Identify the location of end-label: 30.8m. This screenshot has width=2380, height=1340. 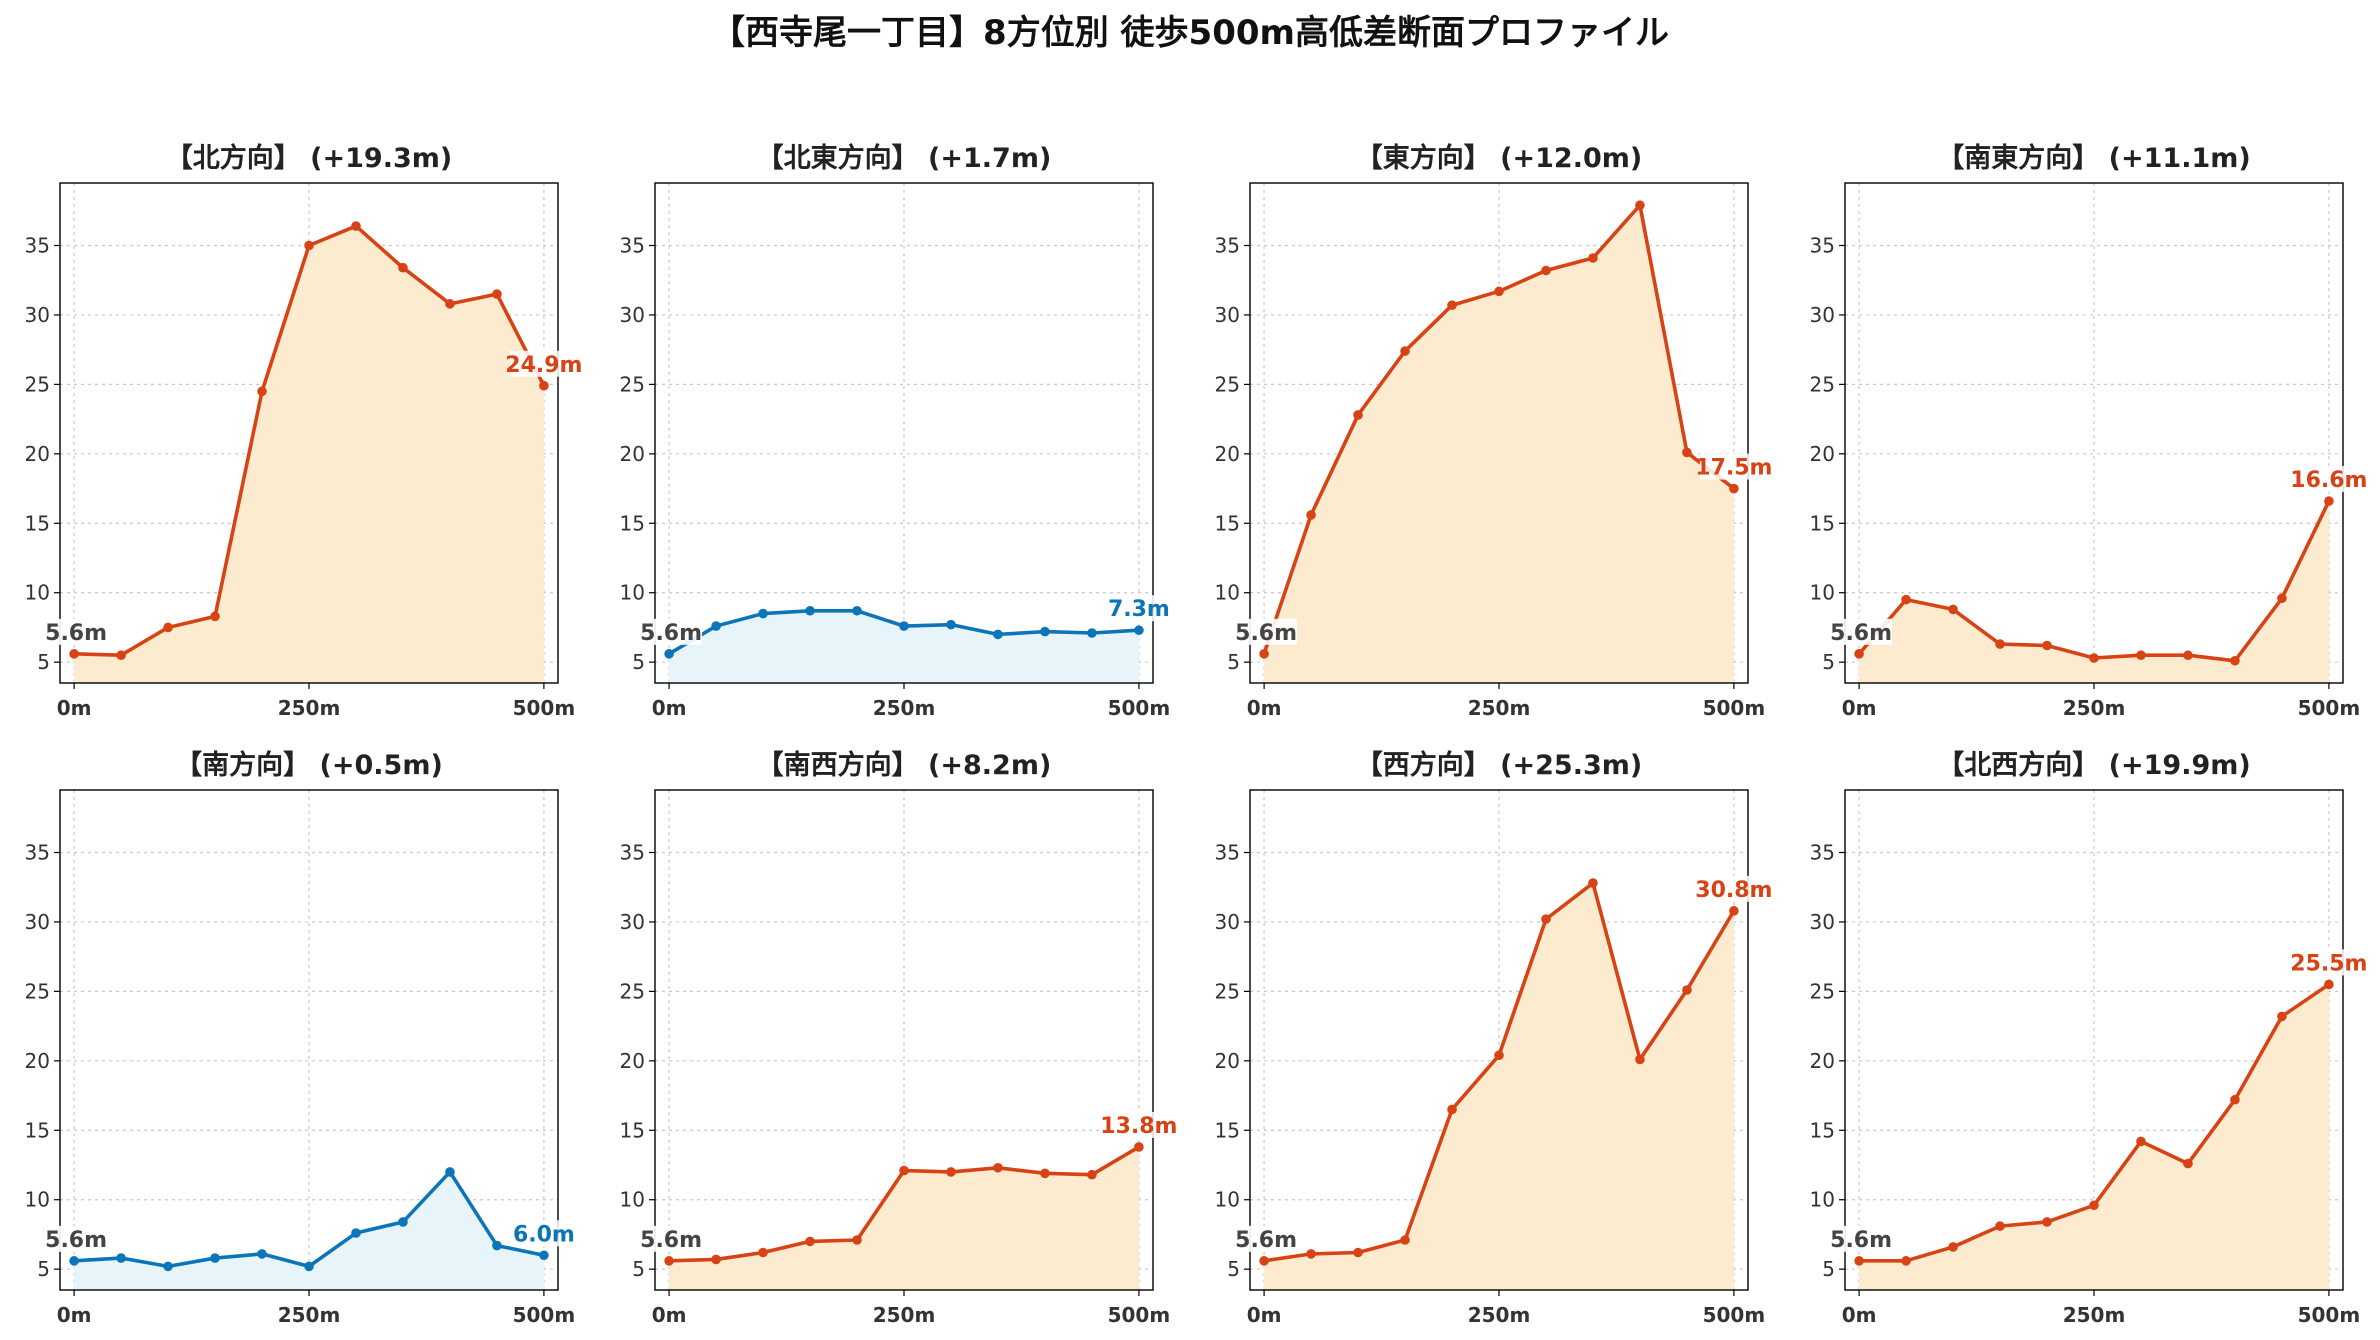
(1733, 890).